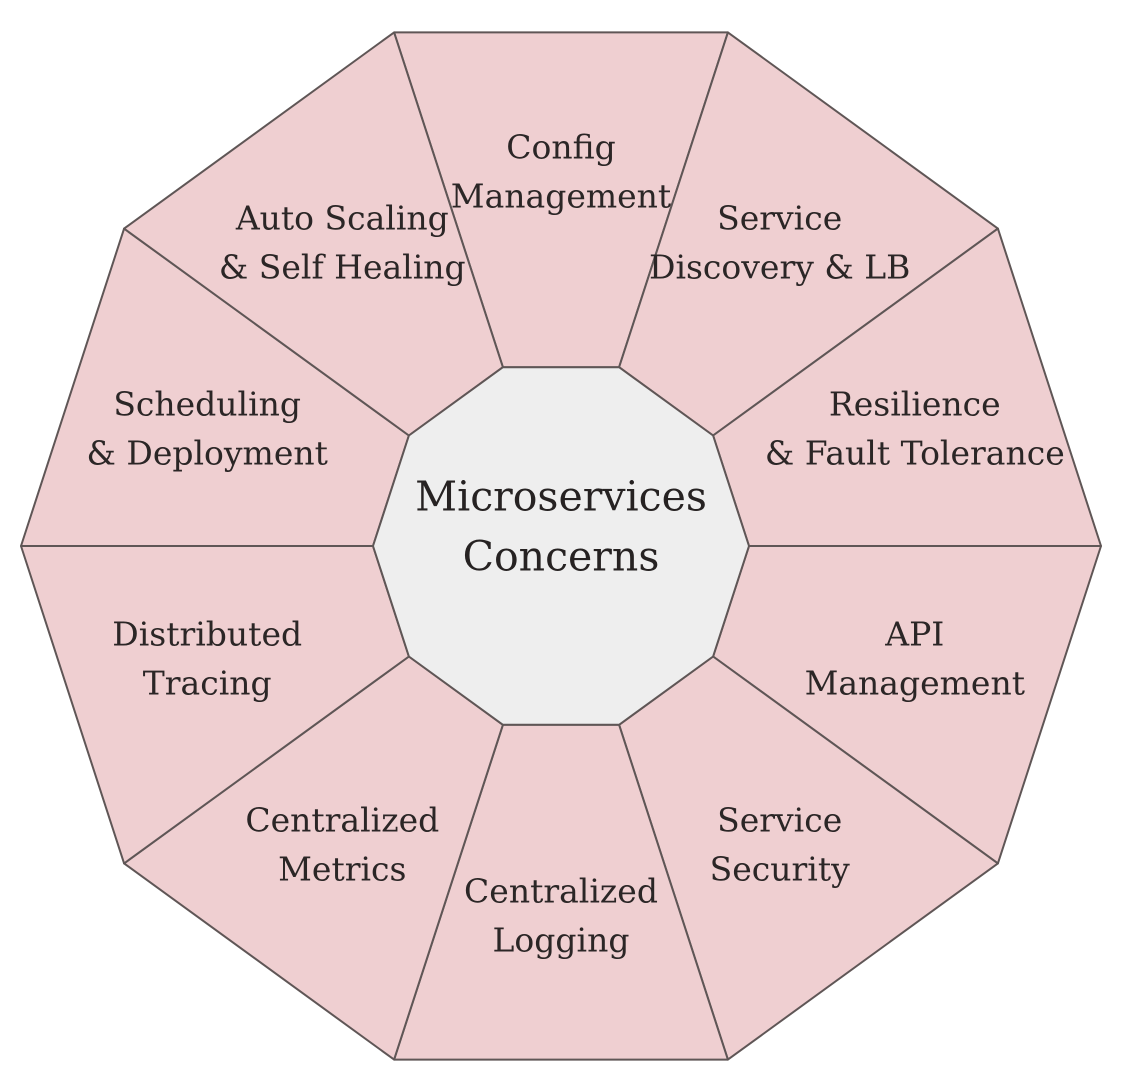  Describe the element at coordinates (207, 683) in the screenshot. I see `segment-label-distributed-tracing-line-2: Tracing` at that location.